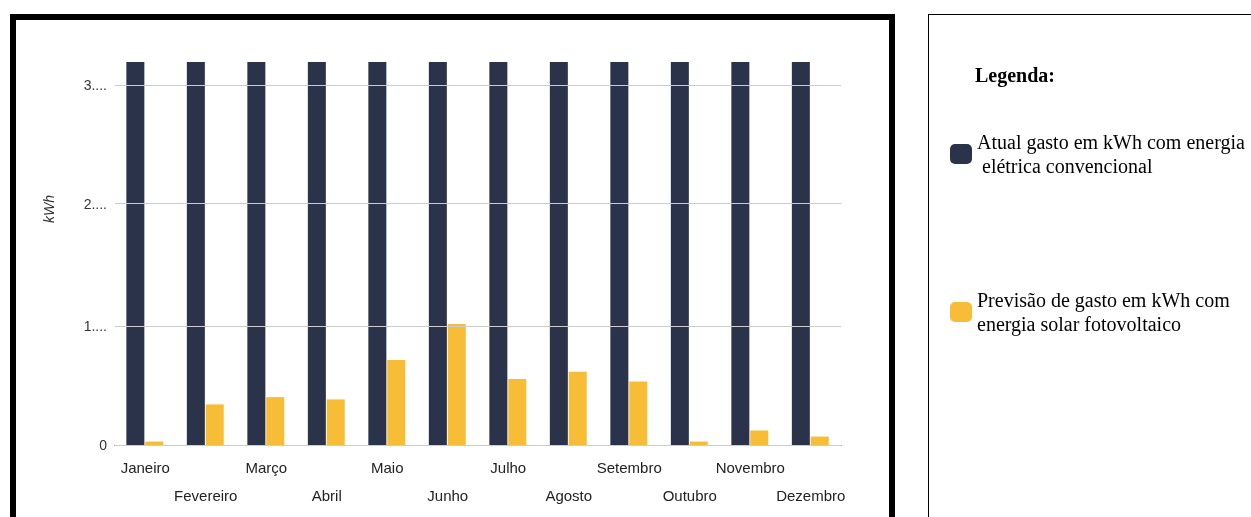  I want to click on x-tick-label: Junho, so click(448, 495).